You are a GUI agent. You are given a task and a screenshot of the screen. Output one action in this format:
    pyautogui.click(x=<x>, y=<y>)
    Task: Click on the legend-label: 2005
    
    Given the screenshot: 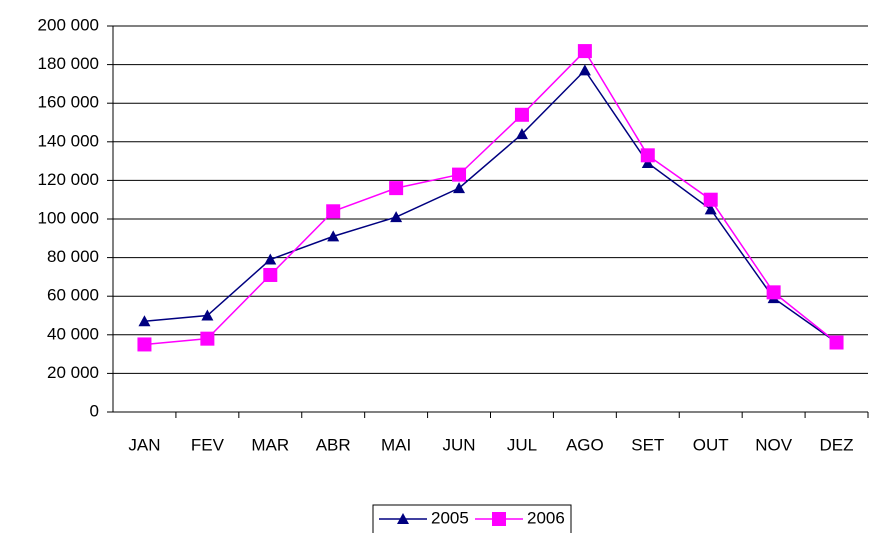 What is the action you would take?
    pyautogui.click(x=450, y=517)
    